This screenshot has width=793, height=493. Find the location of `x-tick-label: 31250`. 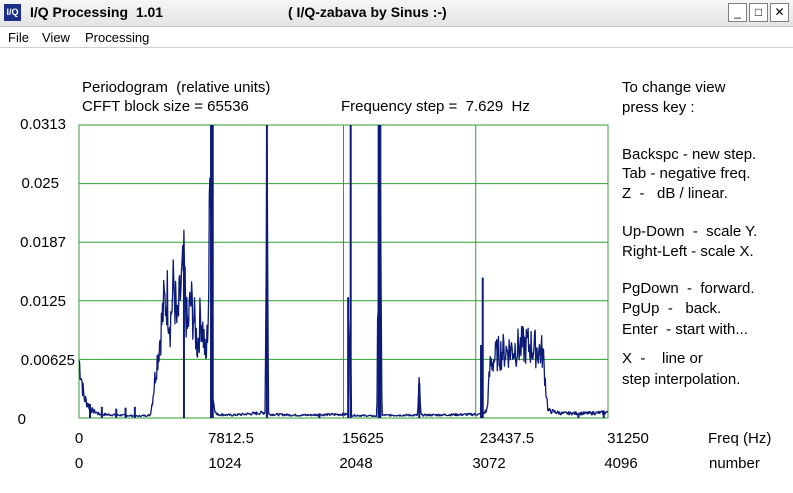

x-tick-label: 31250 is located at coordinates (628, 438).